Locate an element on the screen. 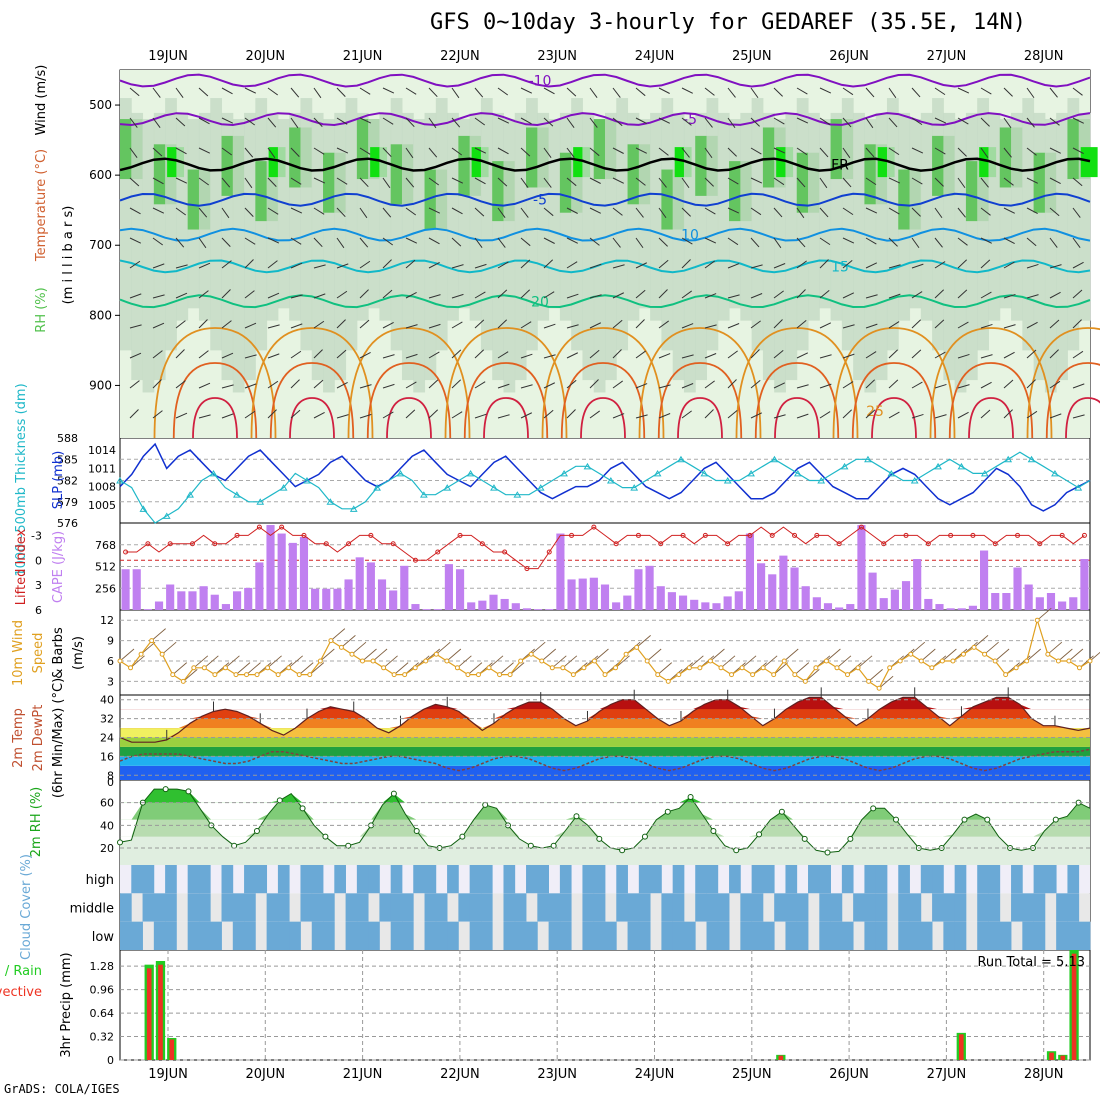 The image size is (1100, 1100). temp-color-band is located at coordinates (605, 772).